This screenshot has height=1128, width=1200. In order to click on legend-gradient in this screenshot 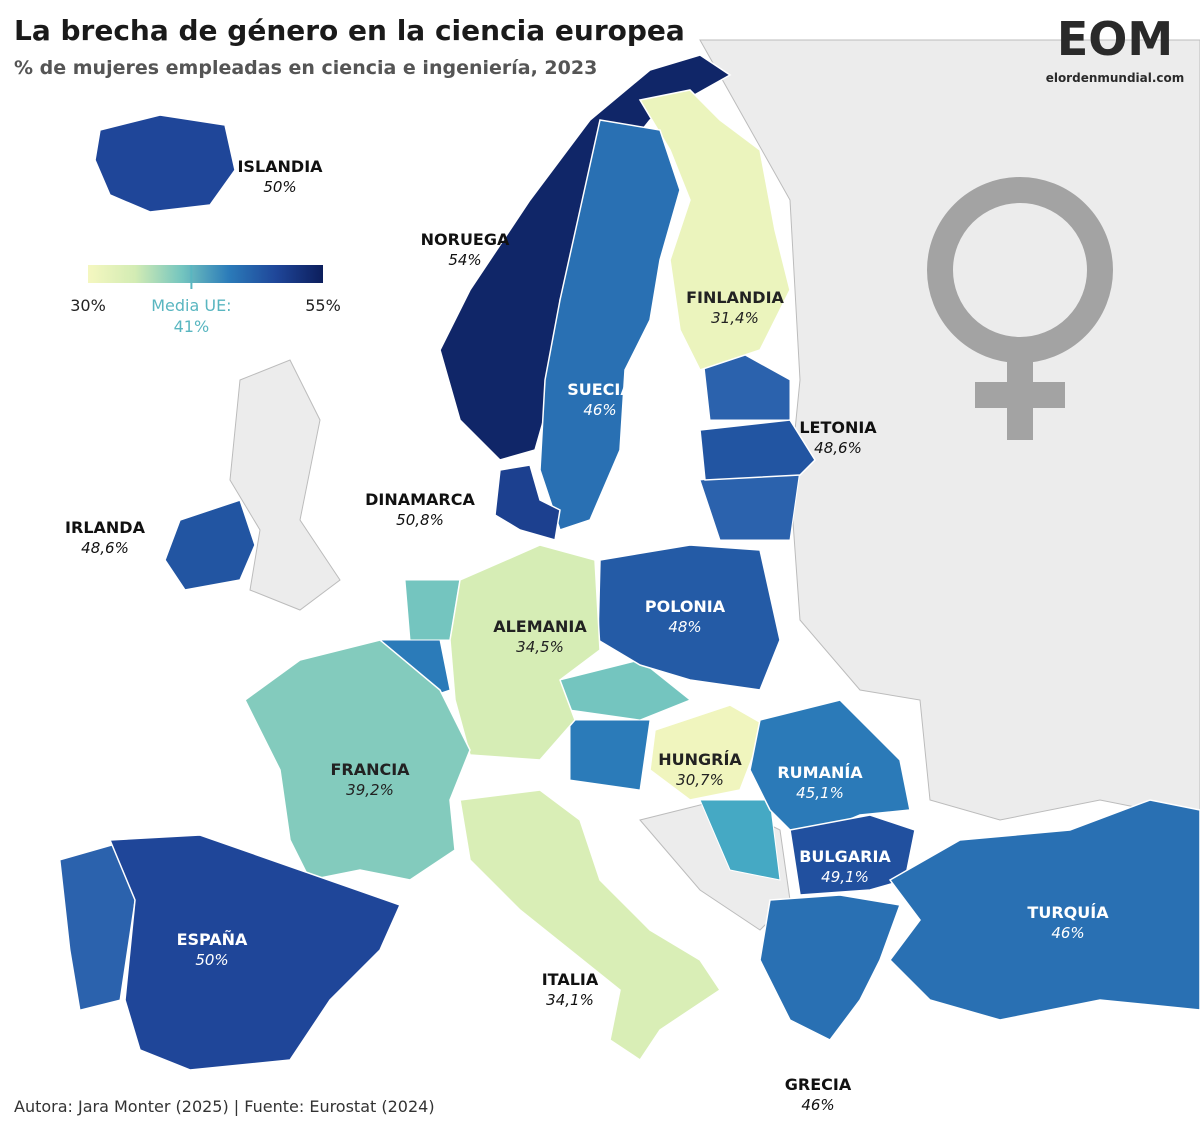, I will do `click(205, 274)`.